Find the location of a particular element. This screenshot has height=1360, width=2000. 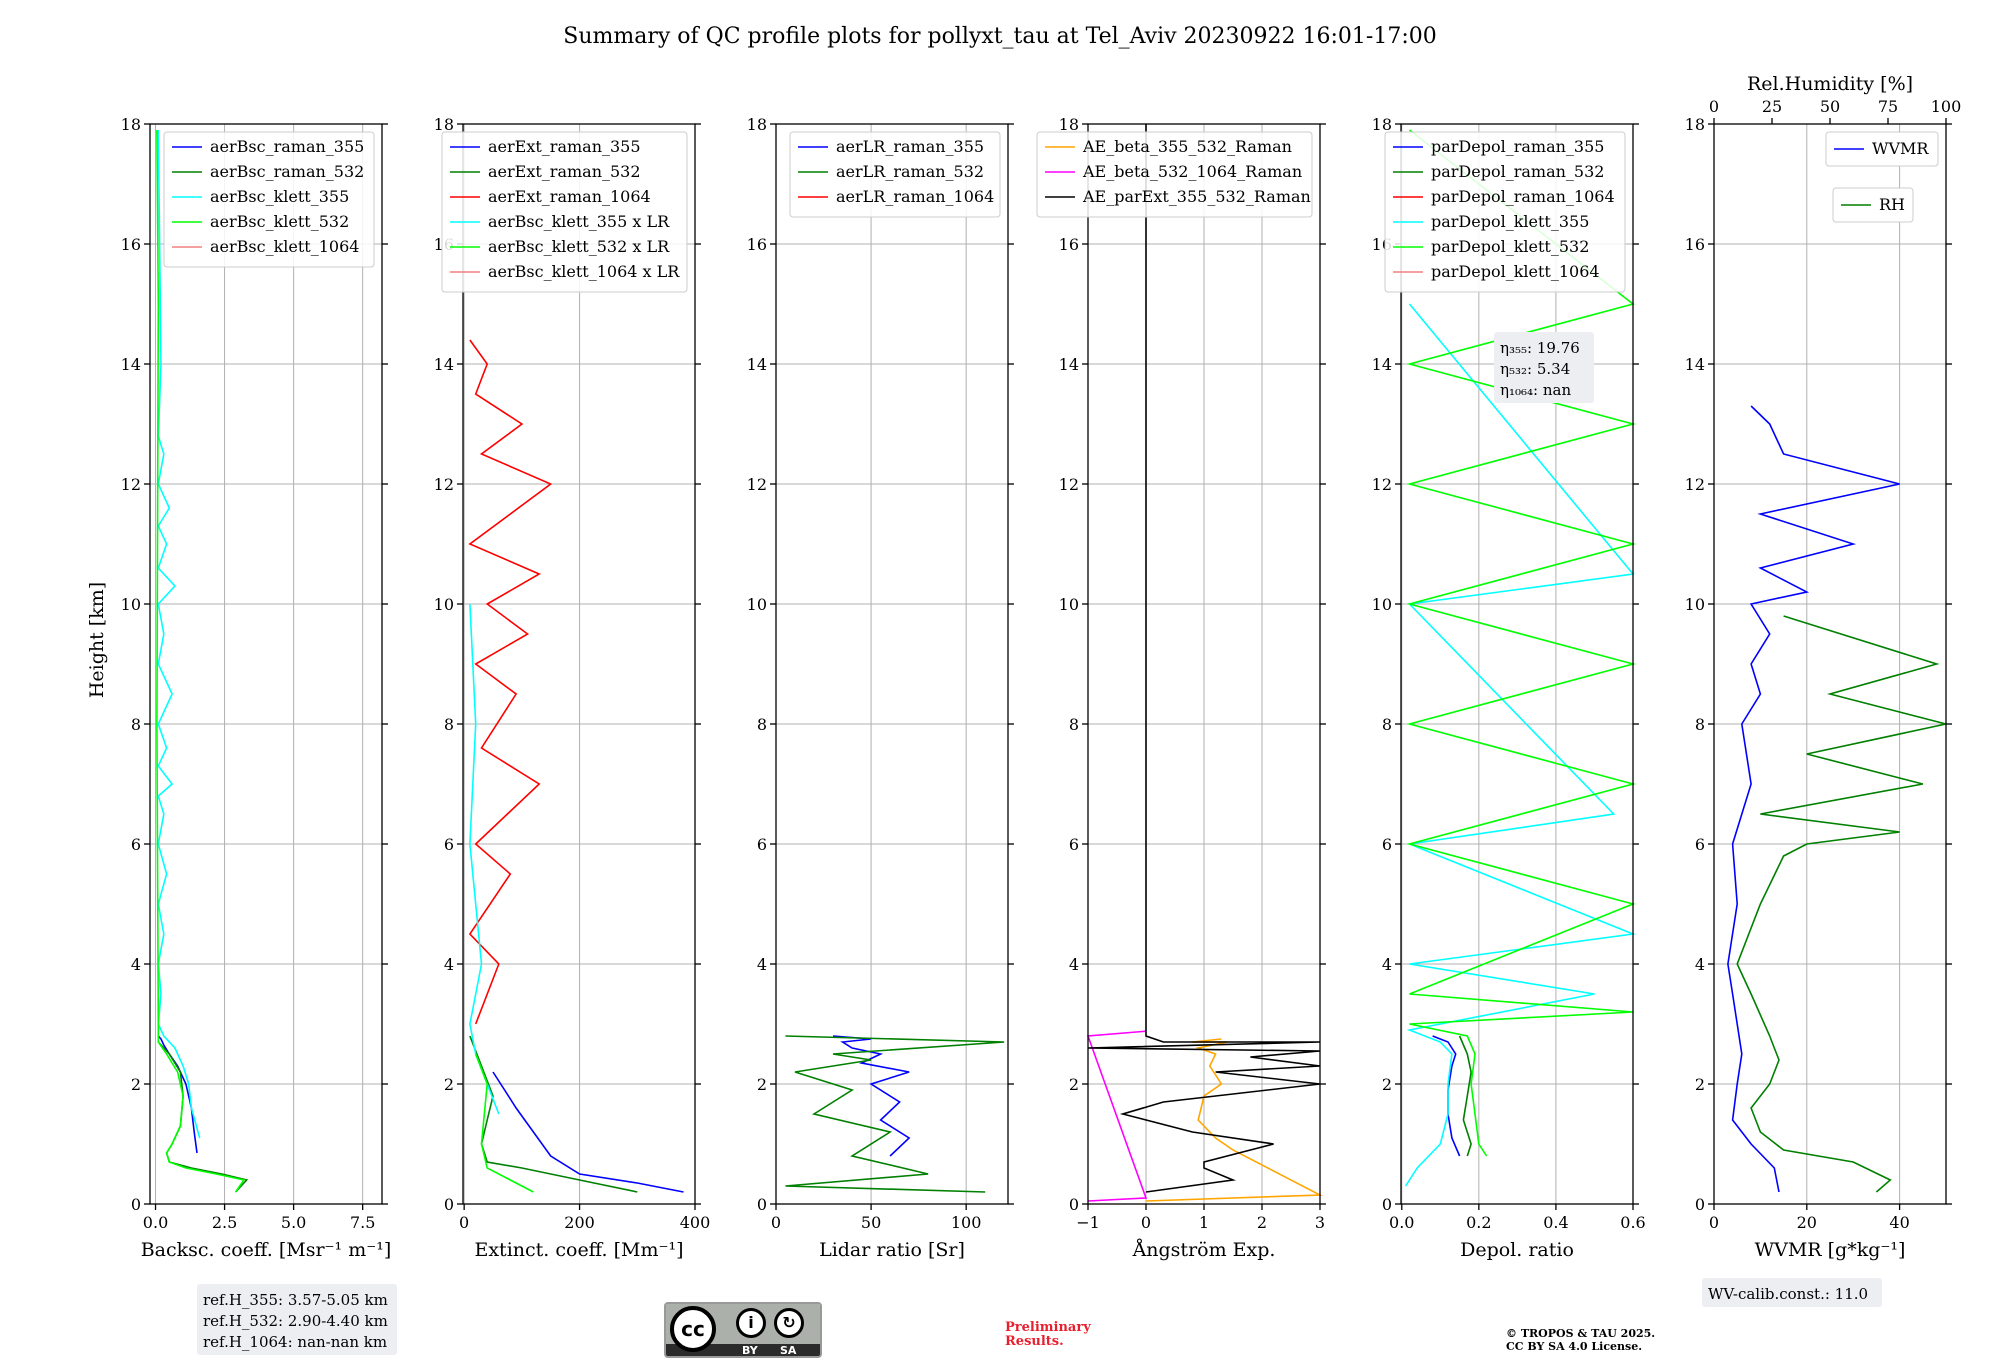

x-tick-label: 100 is located at coordinates (966, 1222).